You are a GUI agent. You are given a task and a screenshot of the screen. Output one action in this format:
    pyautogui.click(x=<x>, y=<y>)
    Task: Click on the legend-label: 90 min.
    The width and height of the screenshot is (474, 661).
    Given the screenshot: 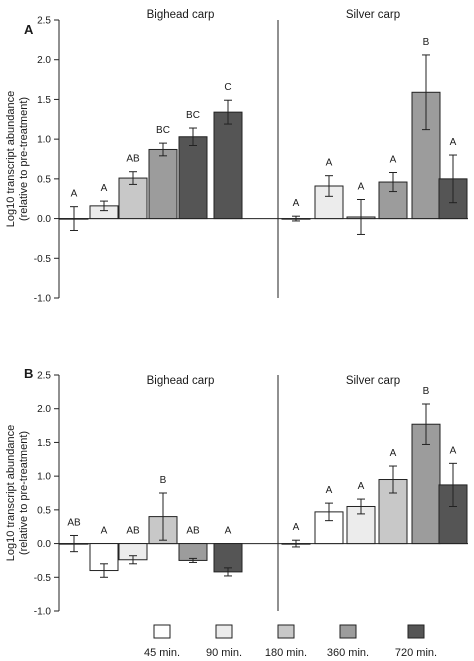 What is the action you would take?
    pyautogui.click(x=224, y=653)
    